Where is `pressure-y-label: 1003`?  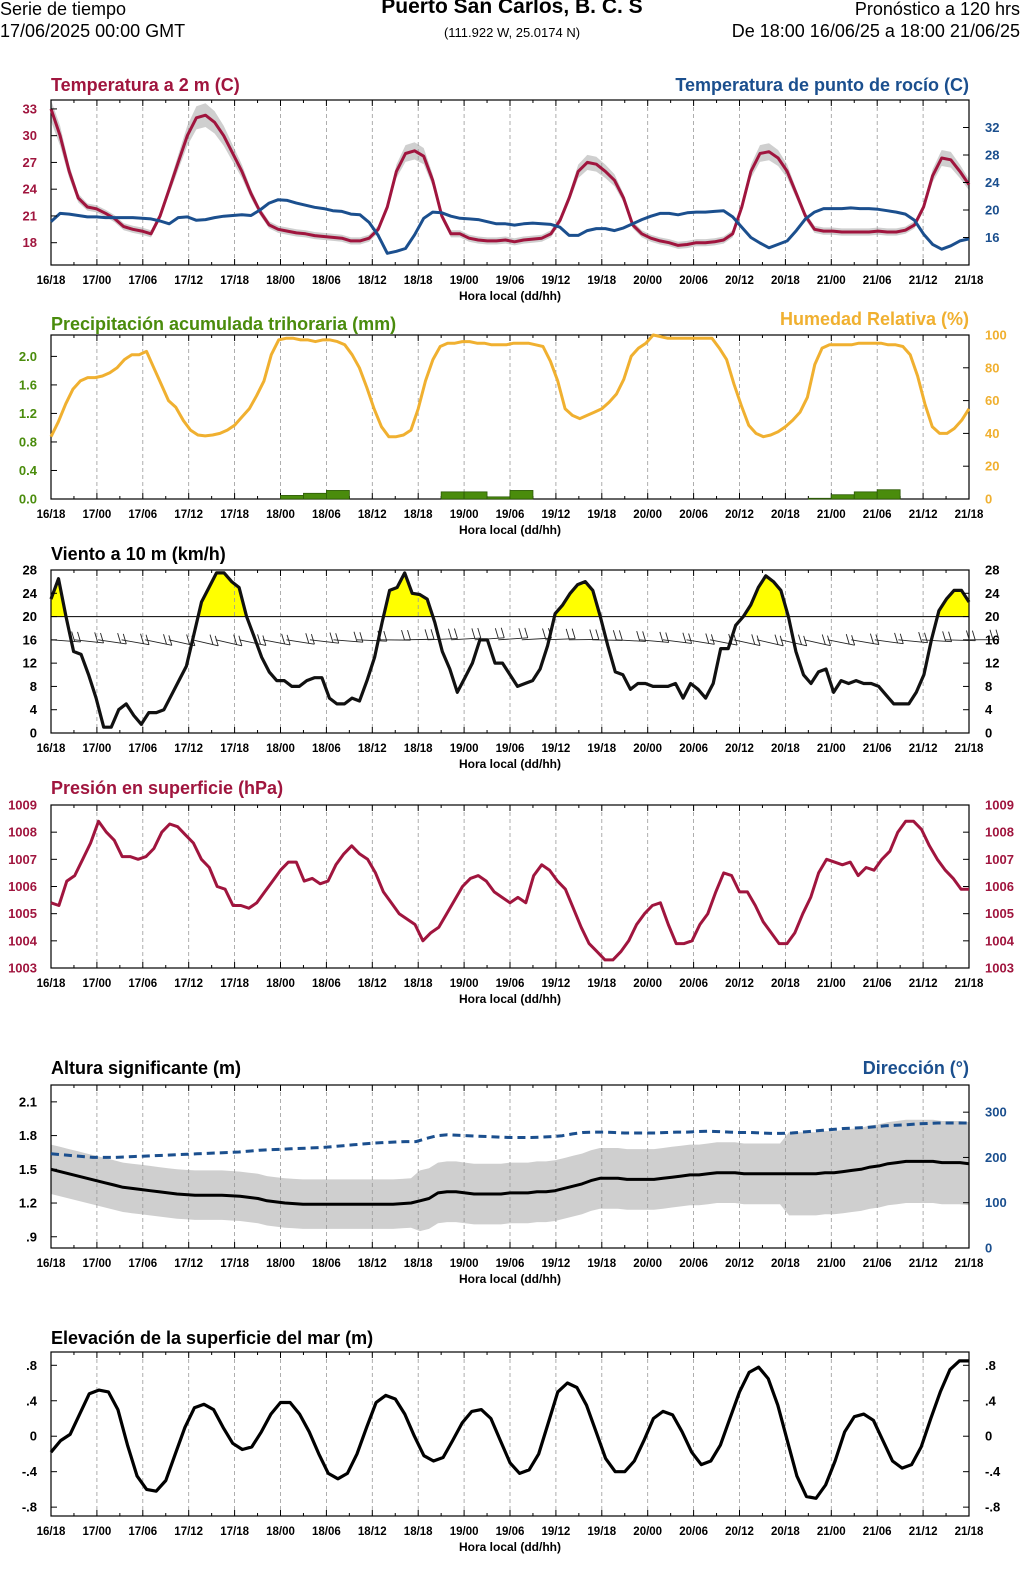
pressure-y-label: 1003 is located at coordinates (22, 968).